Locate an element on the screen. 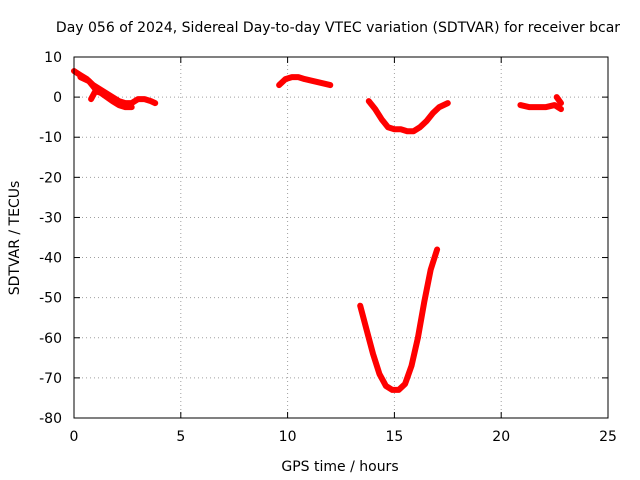 This screenshot has height=480, width=640. y-tick-label: -40 is located at coordinates (50, 259).